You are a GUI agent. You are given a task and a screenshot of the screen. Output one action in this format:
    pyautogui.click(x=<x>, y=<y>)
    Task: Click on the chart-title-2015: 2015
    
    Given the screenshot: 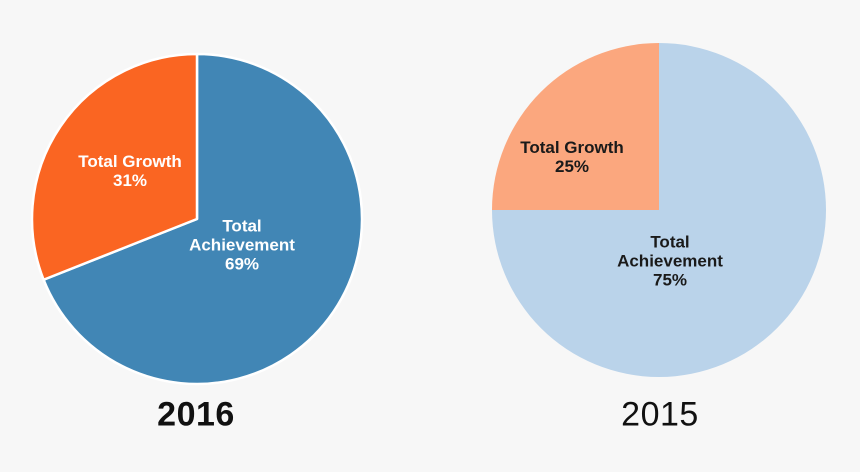 What is the action you would take?
    pyautogui.click(x=660, y=414)
    